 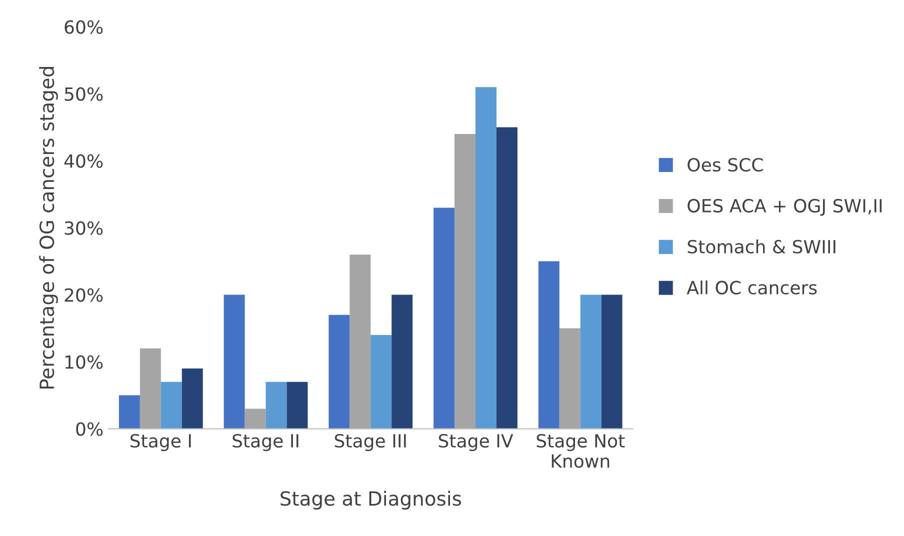 I want to click on x-tick-label: Stage Not Known, so click(x=580, y=451).